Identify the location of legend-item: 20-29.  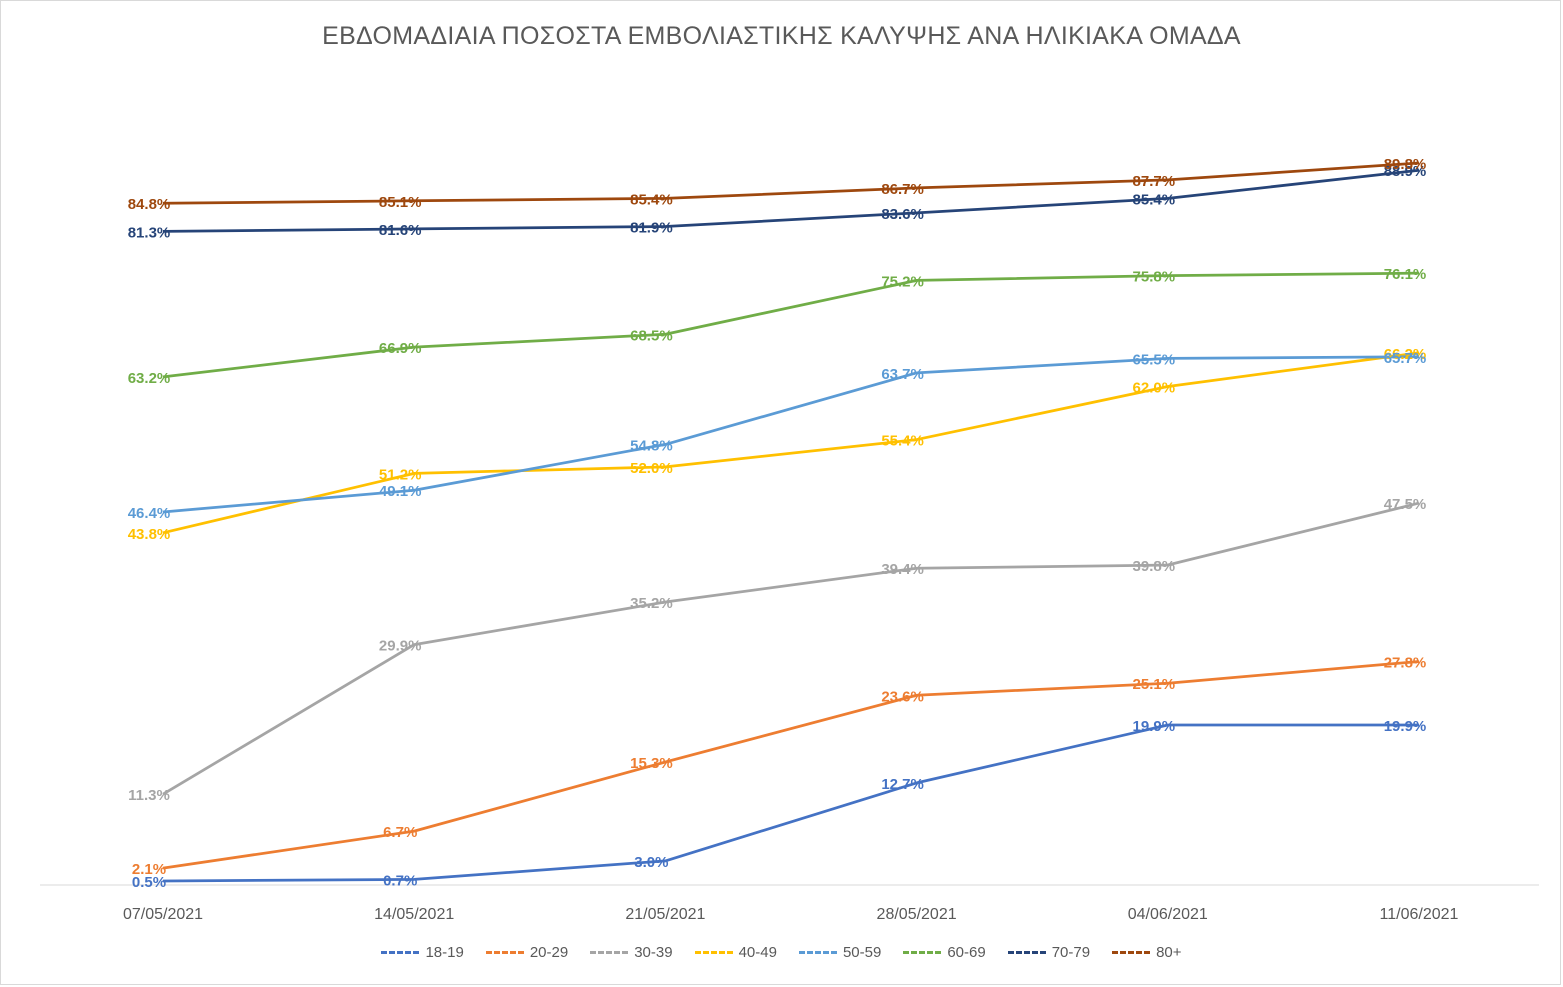
(527, 952).